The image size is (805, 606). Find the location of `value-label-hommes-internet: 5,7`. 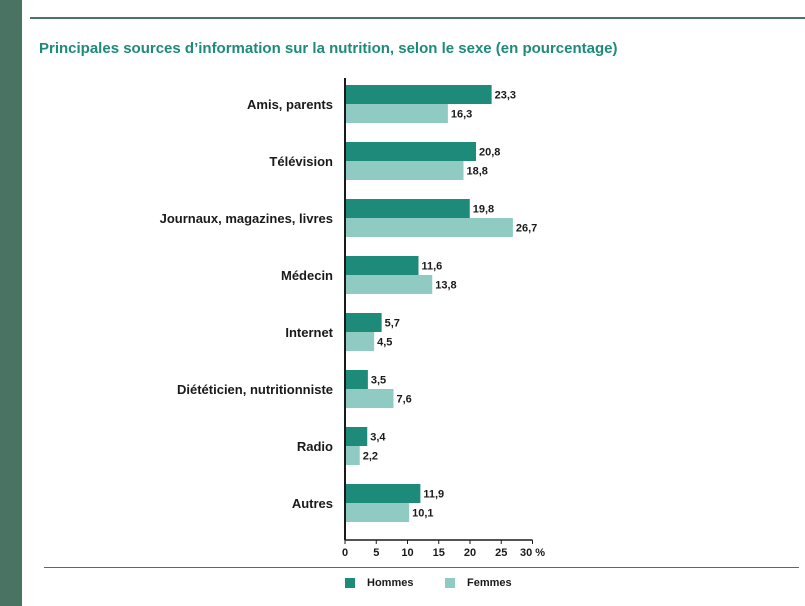

value-label-hommes-internet: 5,7 is located at coordinates (392, 324).